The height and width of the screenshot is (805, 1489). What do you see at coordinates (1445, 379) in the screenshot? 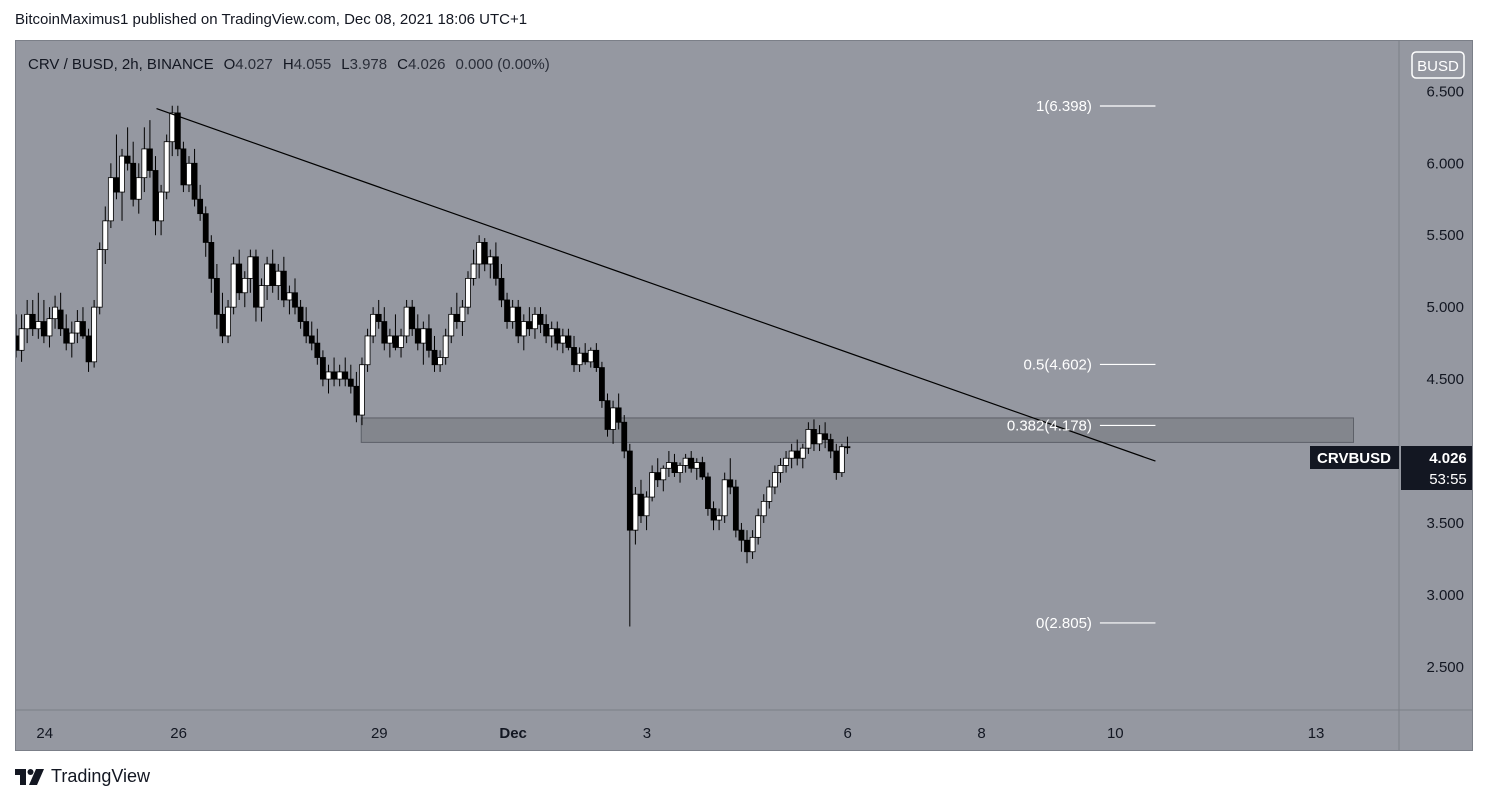
I see `price-tick-label: 4.500` at bounding box center [1445, 379].